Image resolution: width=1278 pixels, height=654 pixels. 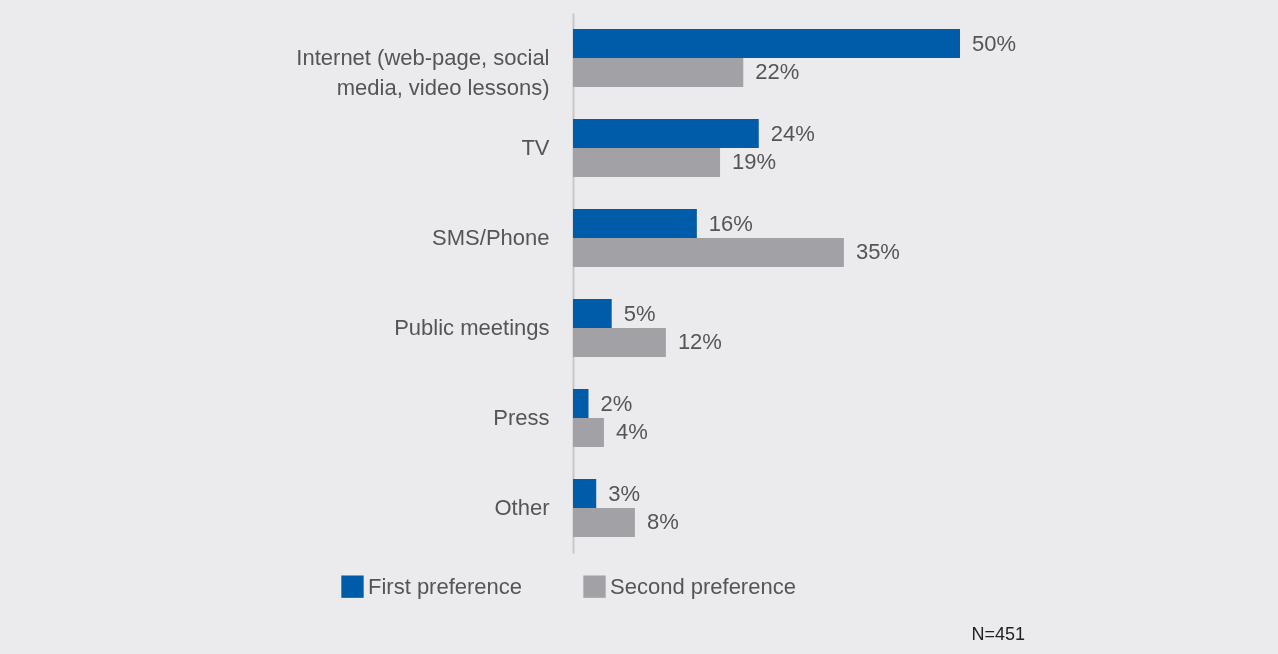 What do you see at coordinates (777, 72) in the screenshot?
I see `data-label: 22%` at bounding box center [777, 72].